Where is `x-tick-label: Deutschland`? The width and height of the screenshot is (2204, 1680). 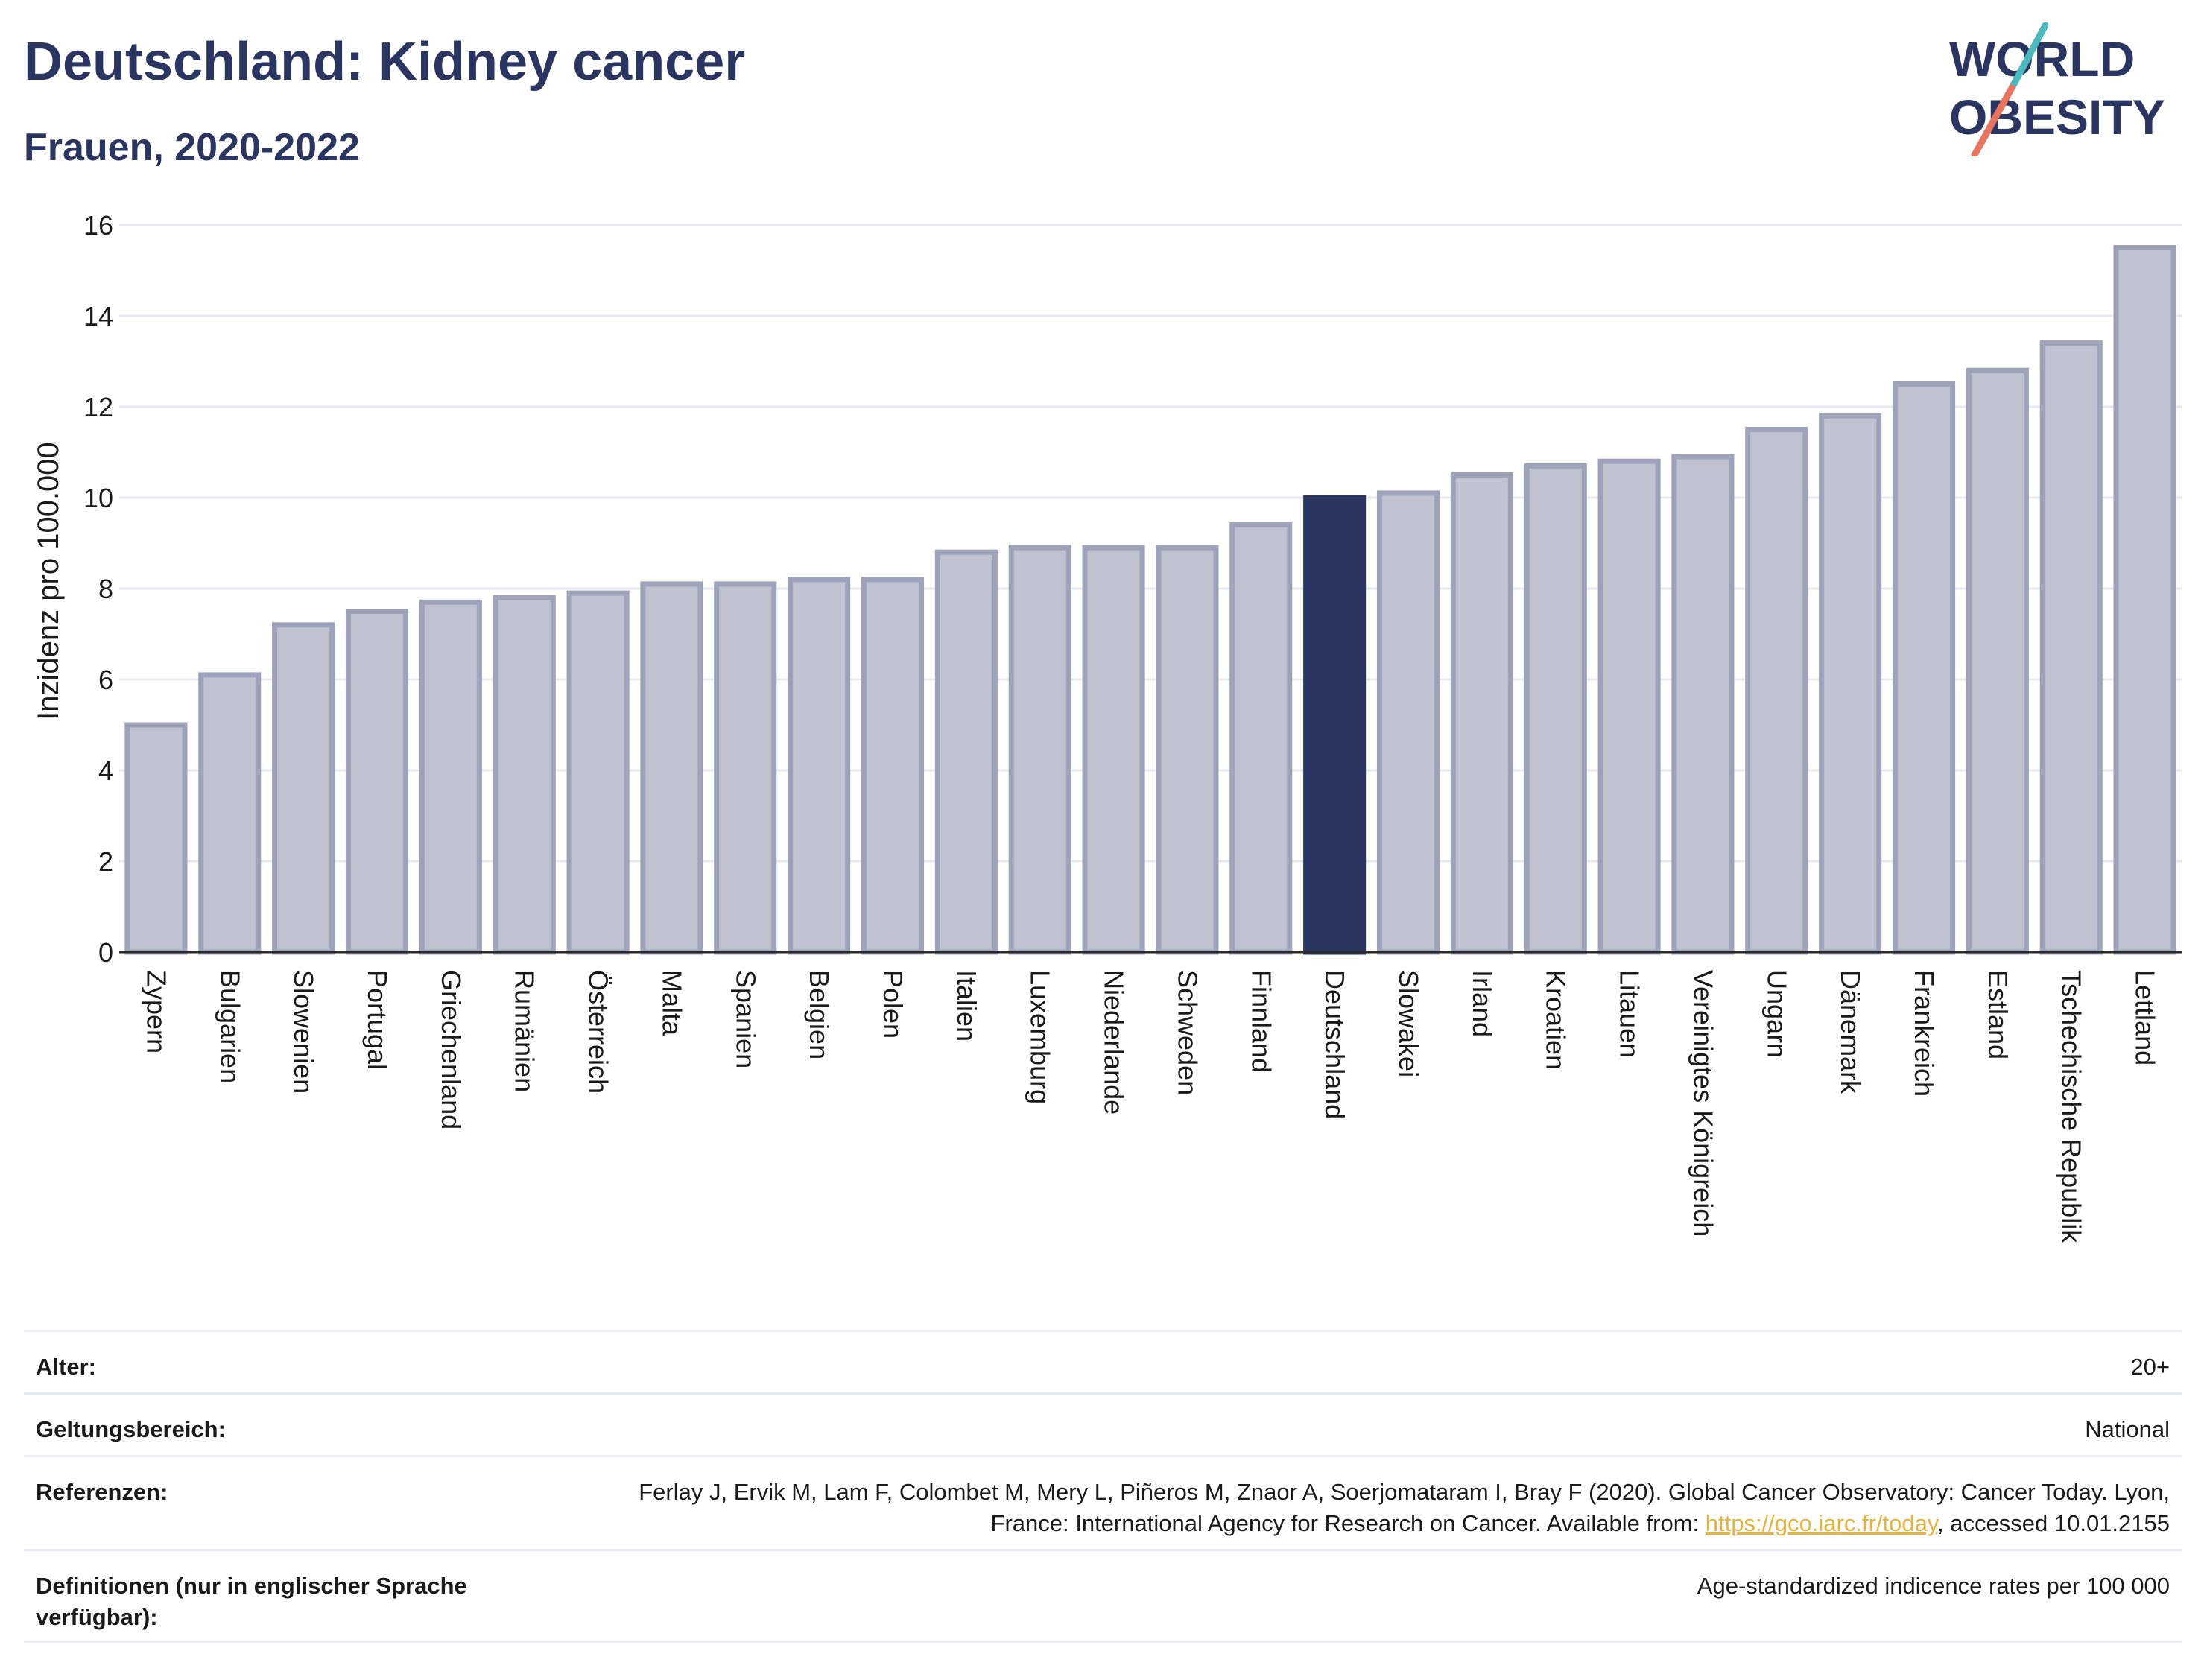 x-tick-label: Deutschland is located at coordinates (1335, 1044).